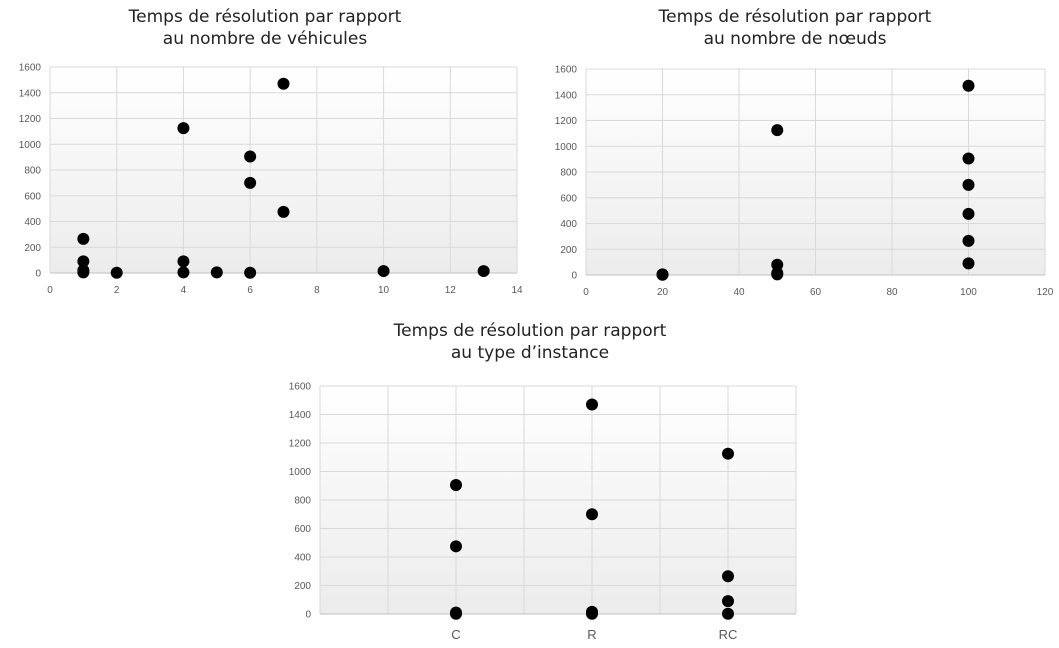  I want to click on x-tick-label: 120, so click(1045, 292).